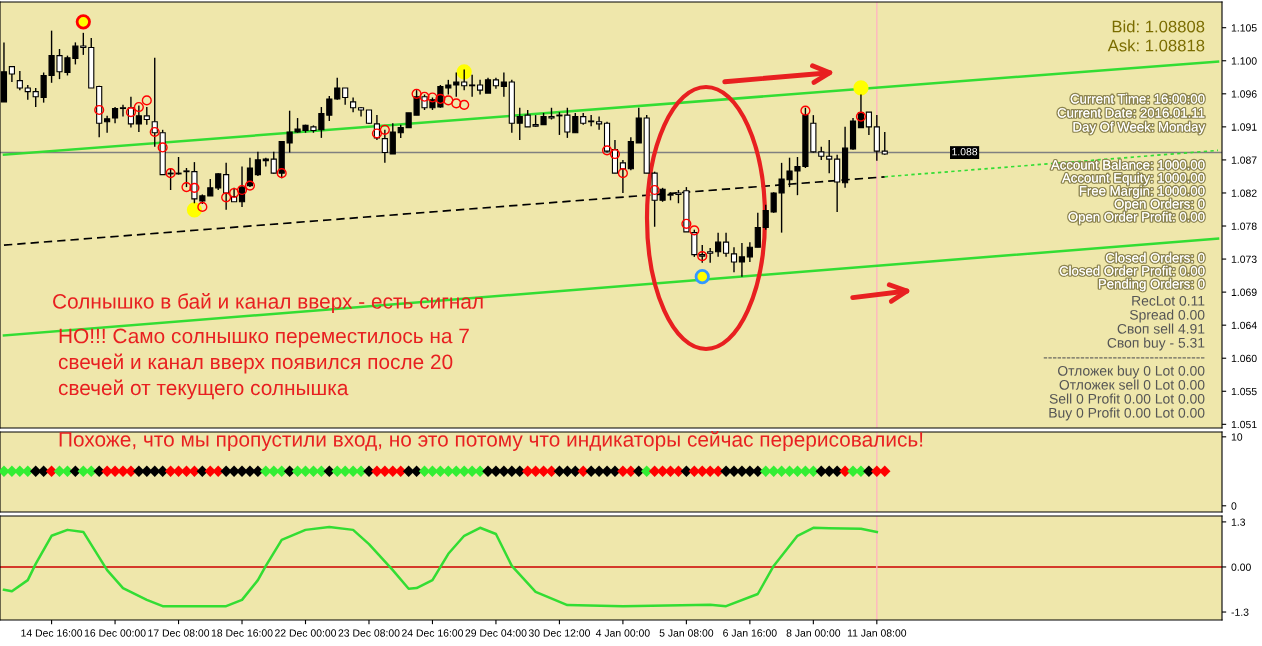 This screenshot has height=646, width=1262. Describe the element at coordinates (1234, 506) in the screenshot. I see `y-tick-label: 0` at that location.